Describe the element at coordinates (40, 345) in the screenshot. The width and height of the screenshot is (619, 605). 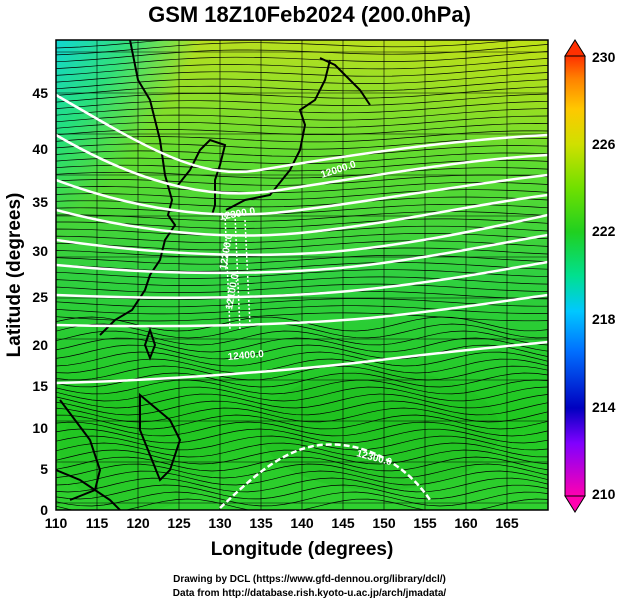
I see `y-tick-label: 20` at that location.